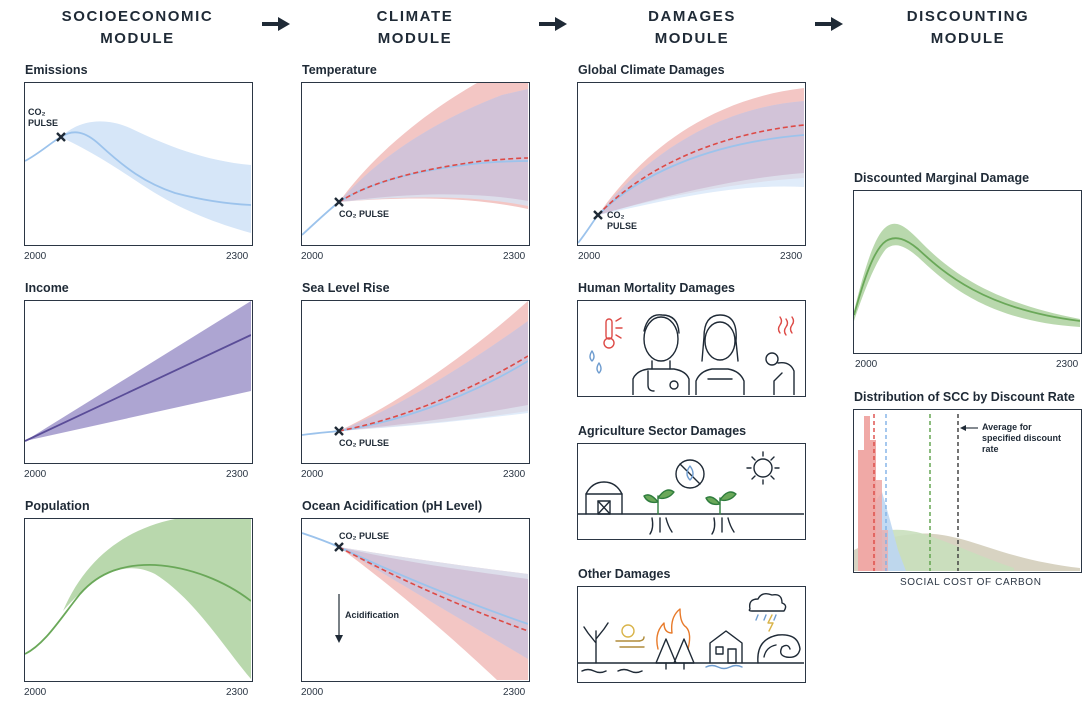 The image size is (1090, 703). What do you see at coordinates (692, 27) in the screenshot?
I see `module-title-damages: DAMAGES MODULE` at bounding box center [692, 27].